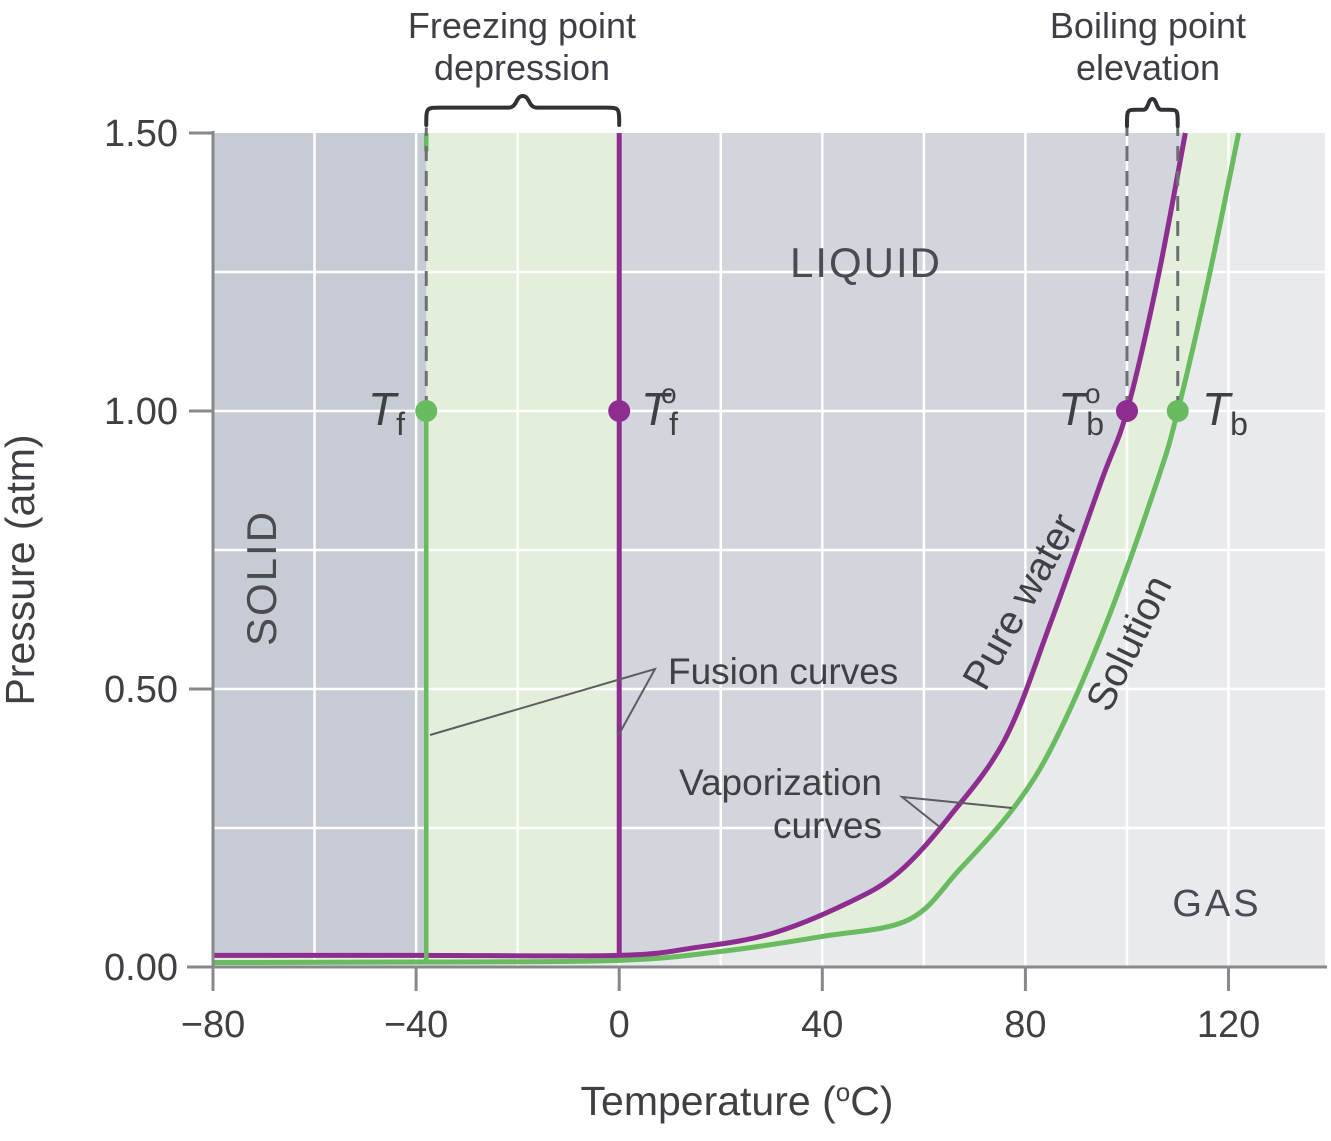  I want to click on boiling-point-elevation-label-line1: Boiling point, so click(1148, 25).